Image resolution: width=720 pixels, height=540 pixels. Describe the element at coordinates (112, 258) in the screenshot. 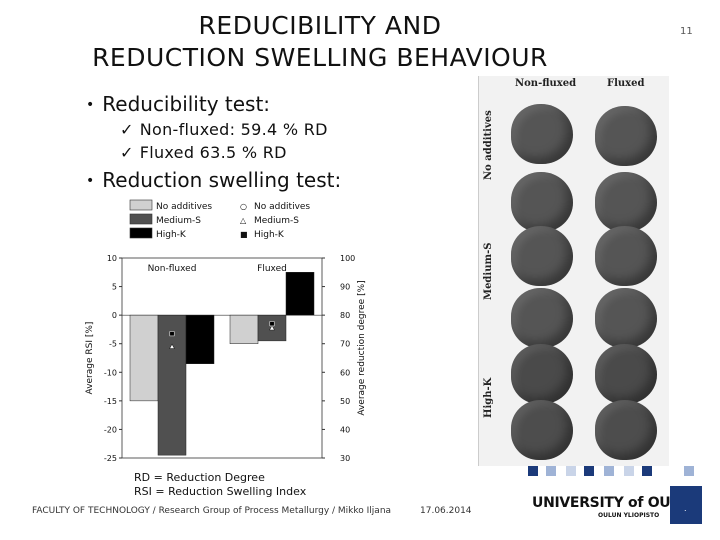

I see `left-tick-label: 10` at that location.